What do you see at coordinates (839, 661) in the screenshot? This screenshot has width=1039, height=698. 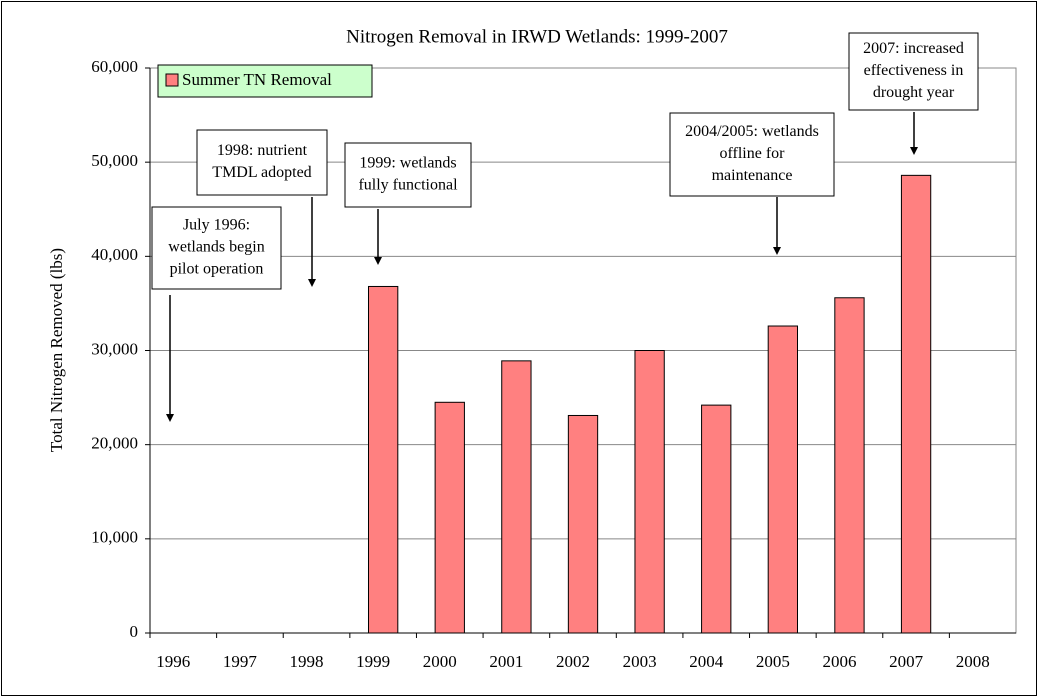 I see `x-tick-label: 2006` at bounding box center [839, 661].